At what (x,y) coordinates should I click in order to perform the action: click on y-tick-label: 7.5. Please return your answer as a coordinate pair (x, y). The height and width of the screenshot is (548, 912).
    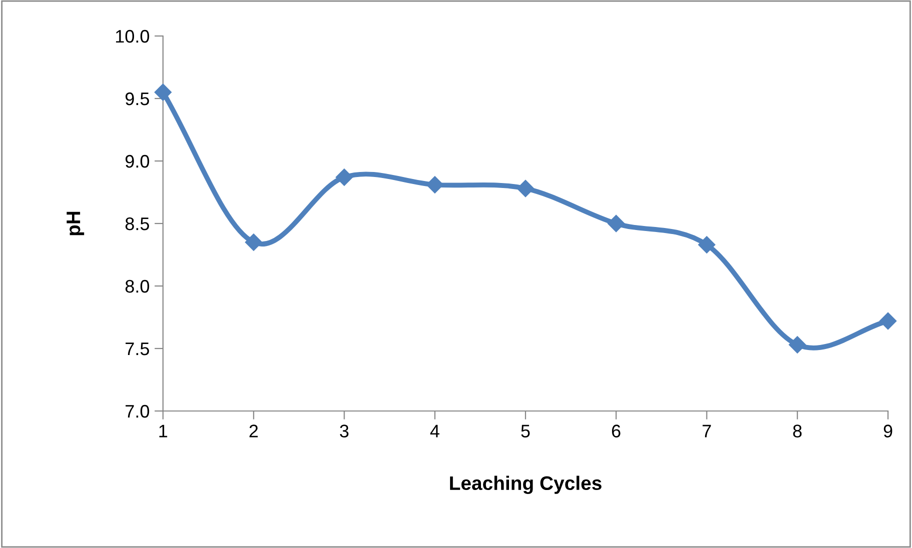
    Looking at the image, I should click on (138, 349).